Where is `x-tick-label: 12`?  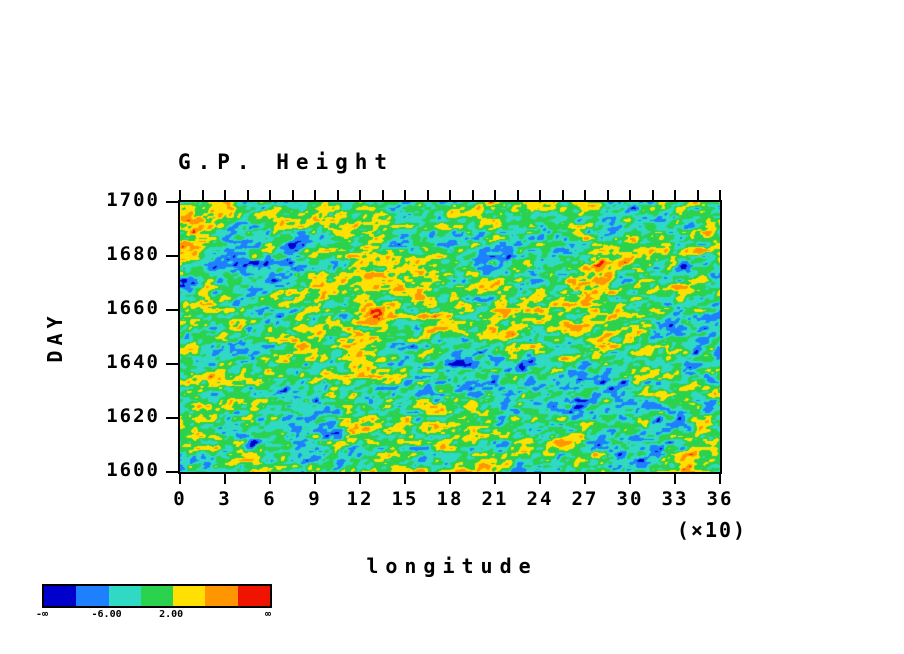 x-tick-label: 12 is located at coordinates (360, 499).